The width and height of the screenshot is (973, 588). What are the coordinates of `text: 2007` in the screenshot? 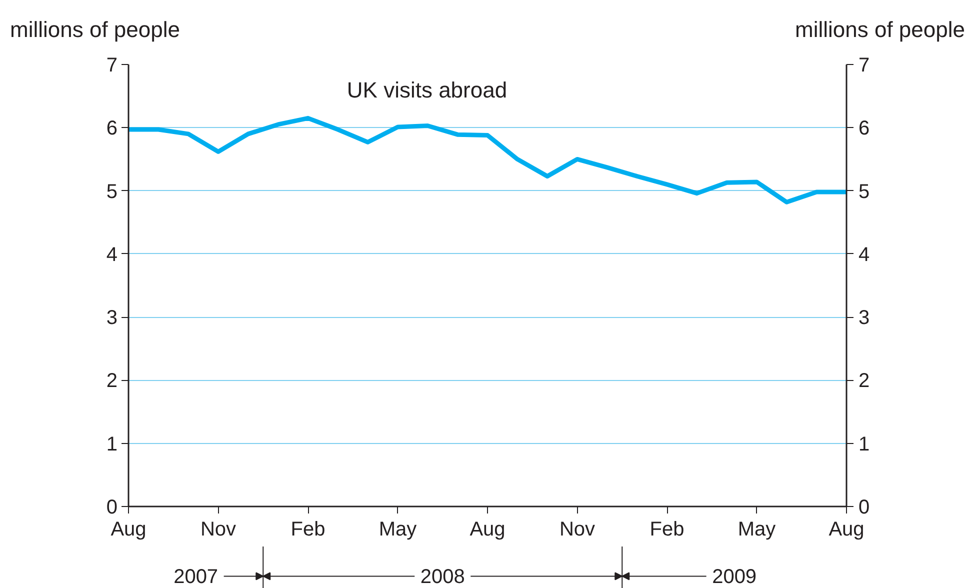 It's located at (196, 577).